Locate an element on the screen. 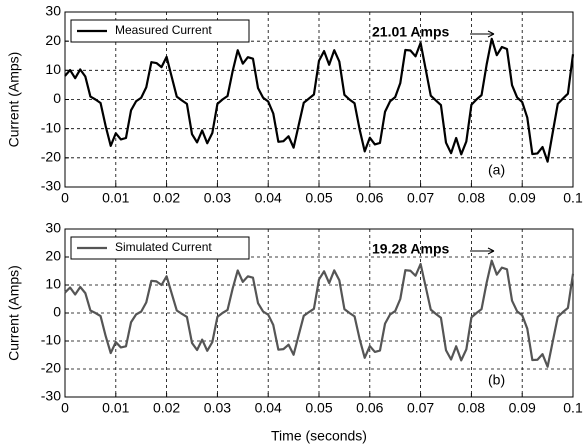 The image size is (585, 446). x-axis-label: Time (seconds) is located at coordinates (319, 436).